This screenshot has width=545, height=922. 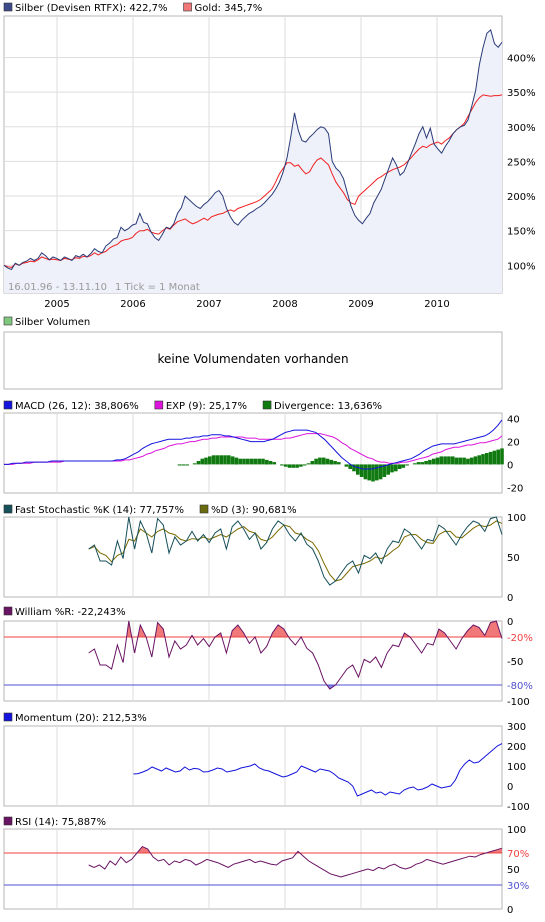 What do you see at coordinates (91, 8) in the screenshot?
I see `price-legend-label-0: Silber (Devisen RTFX): 422,7%` at bounding box center [91, 8].